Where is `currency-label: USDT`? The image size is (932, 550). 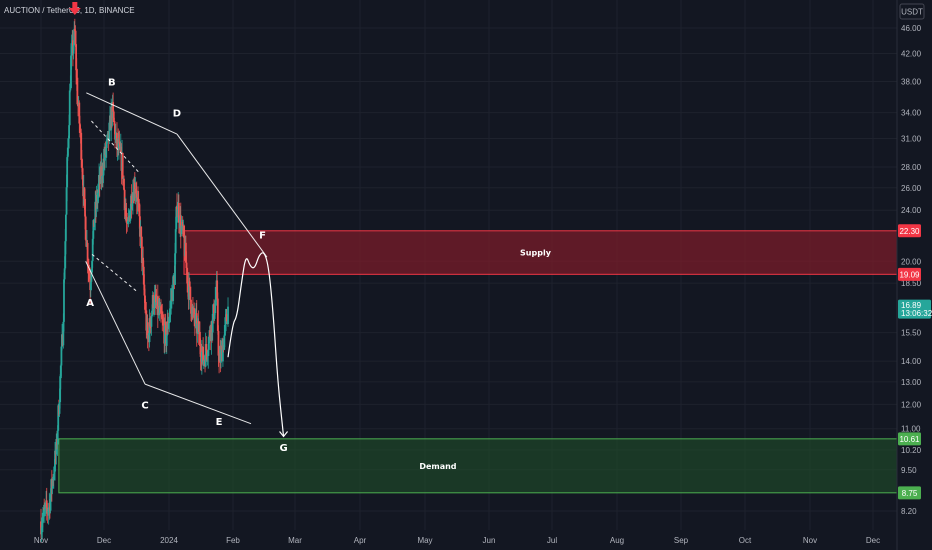 currency-label: USDT is located at coordinates (912, 12).